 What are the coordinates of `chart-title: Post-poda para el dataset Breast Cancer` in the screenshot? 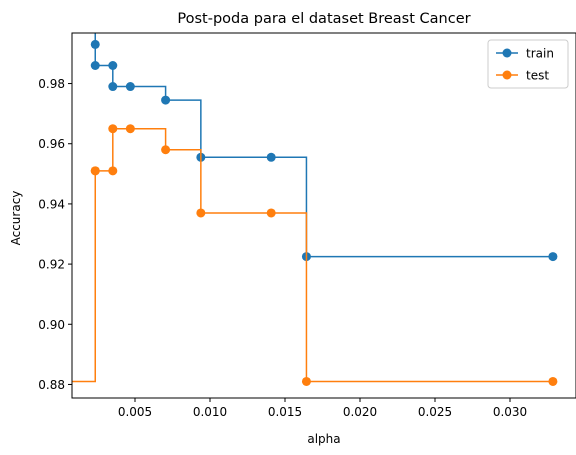 It's located at (323, 19).